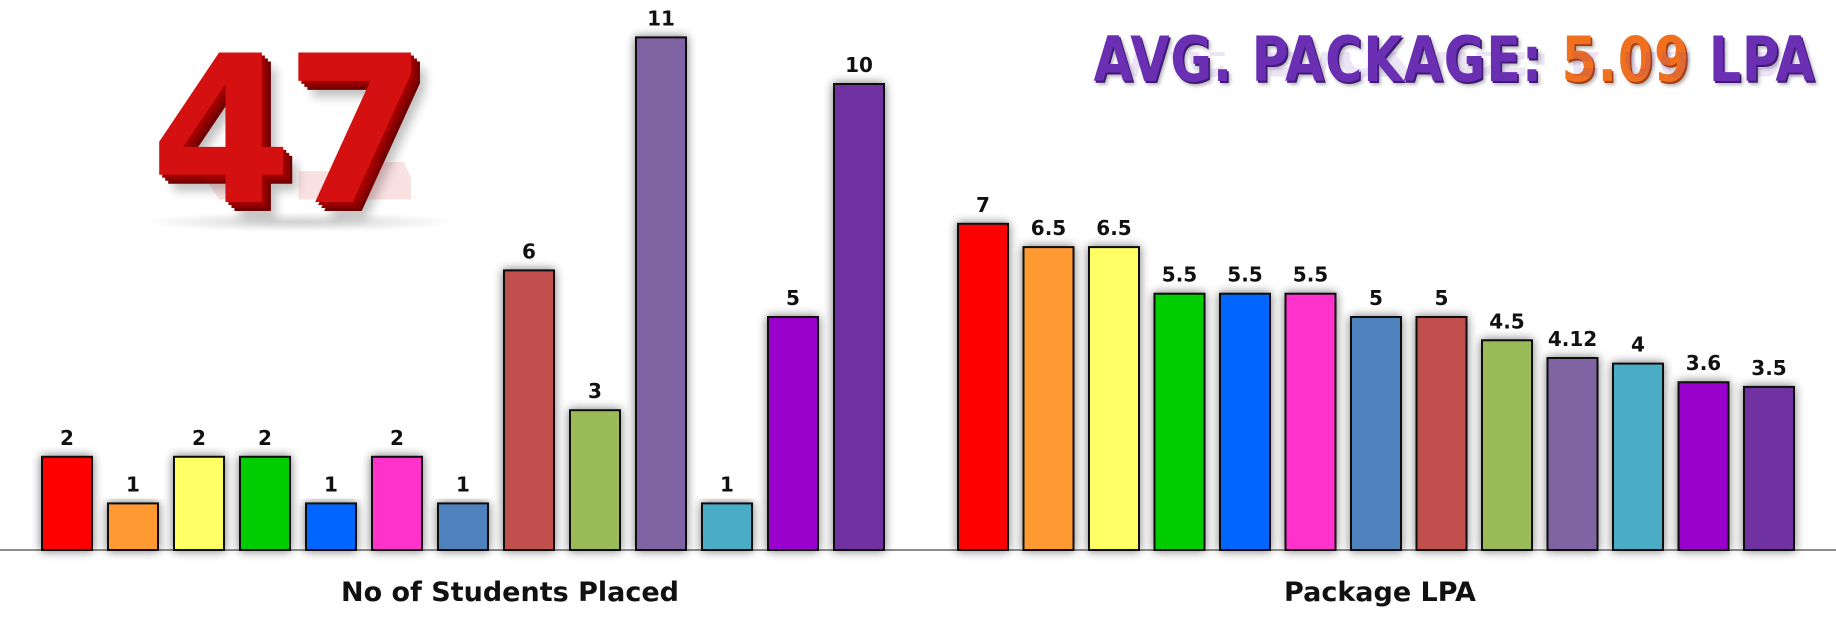 The height and width of the screenshot is (617, 1836). What do you see at coordinates (529, 251) in the screenshot?
I see `students-placed-data-label: 6` at bounding box center [529, 251].